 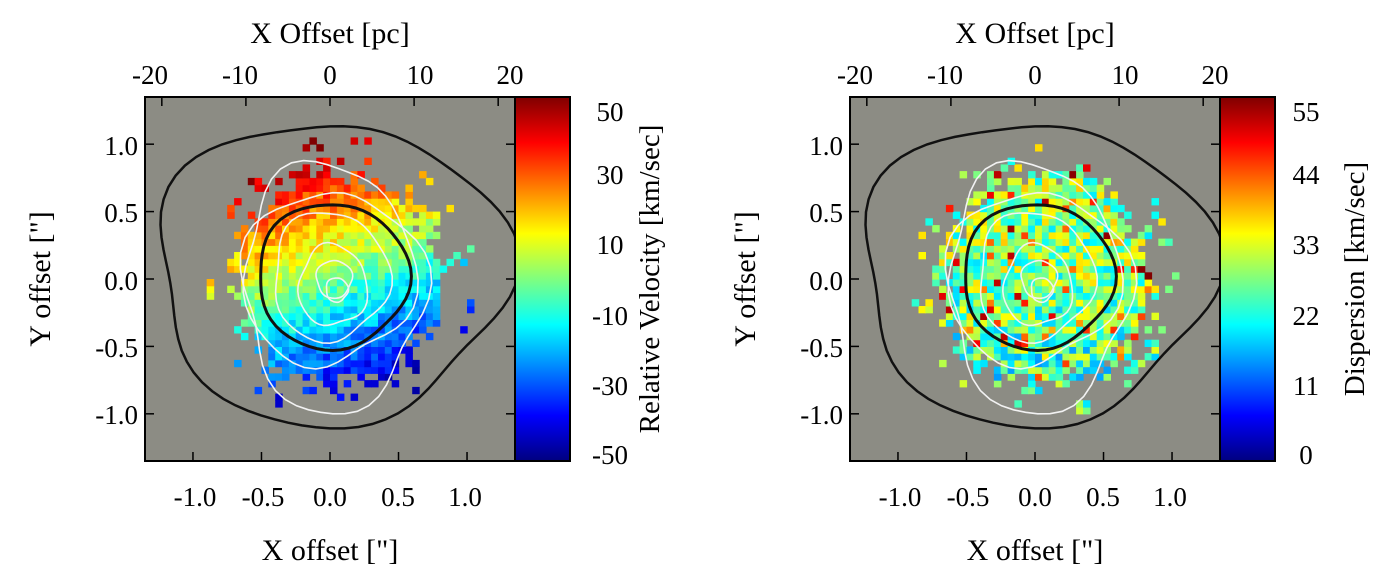 I want to click on x-tick-label: 0.5, so click(x=398, y=497).